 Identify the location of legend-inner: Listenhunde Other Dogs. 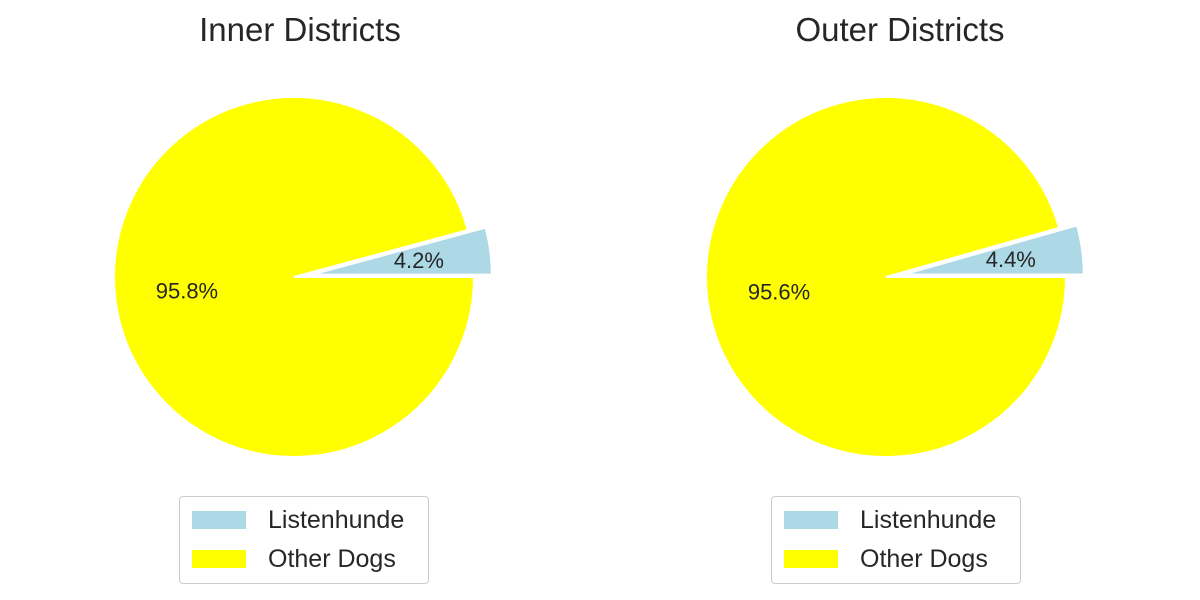
(304, 540).